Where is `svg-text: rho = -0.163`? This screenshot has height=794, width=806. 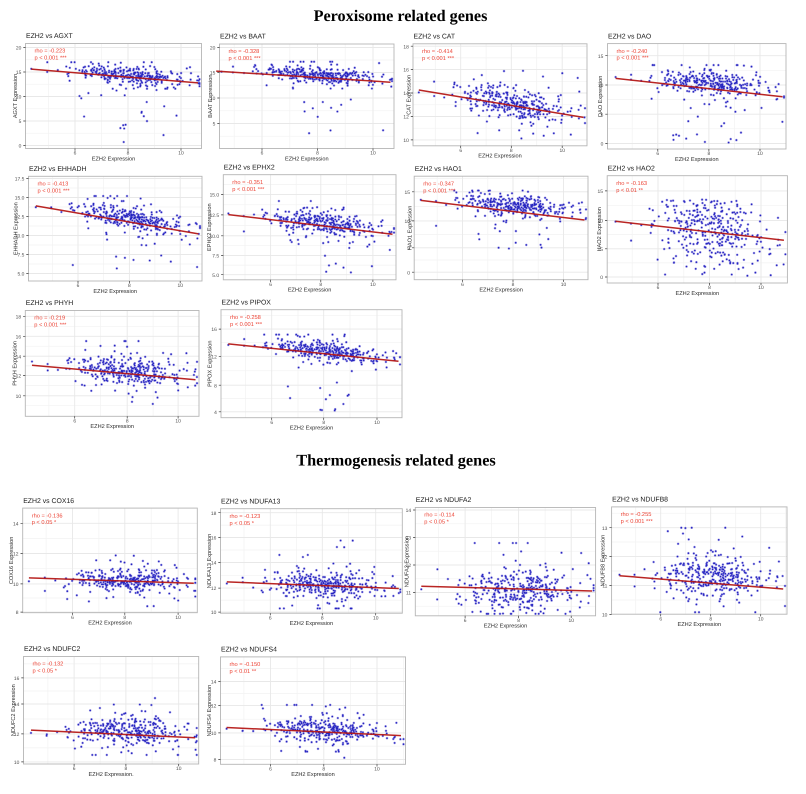
svg-text: rho = -0.163 is located at coordinates (631, 183).